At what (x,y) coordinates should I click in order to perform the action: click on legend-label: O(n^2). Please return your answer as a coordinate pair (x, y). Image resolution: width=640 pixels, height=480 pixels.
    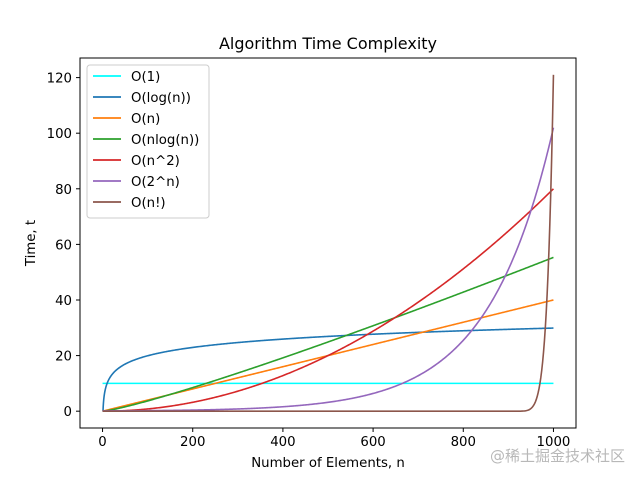
    Looking at the image, I should click on (155, 161).